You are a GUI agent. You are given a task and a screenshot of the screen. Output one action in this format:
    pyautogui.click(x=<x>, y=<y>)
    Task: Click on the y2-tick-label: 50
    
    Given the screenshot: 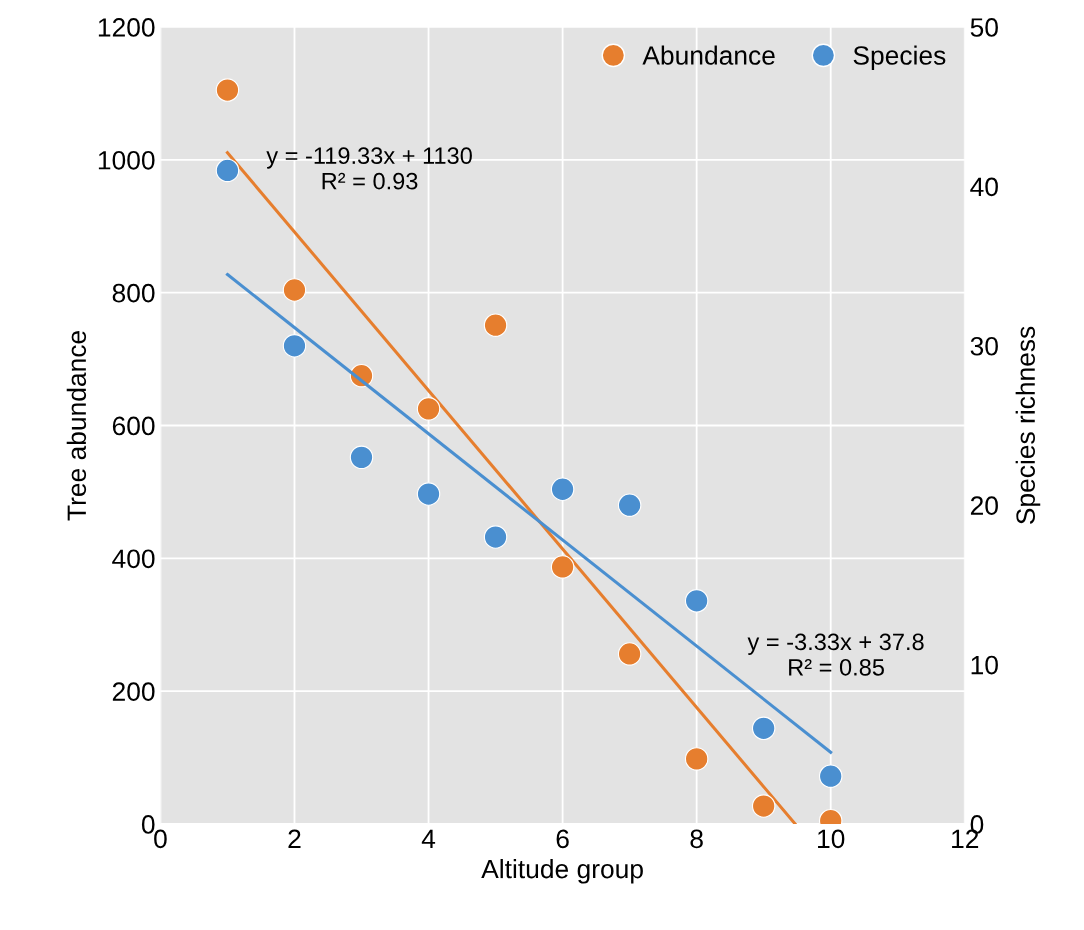 What is the action you would take?
    pyautogui.click(x=984, y=27)
    